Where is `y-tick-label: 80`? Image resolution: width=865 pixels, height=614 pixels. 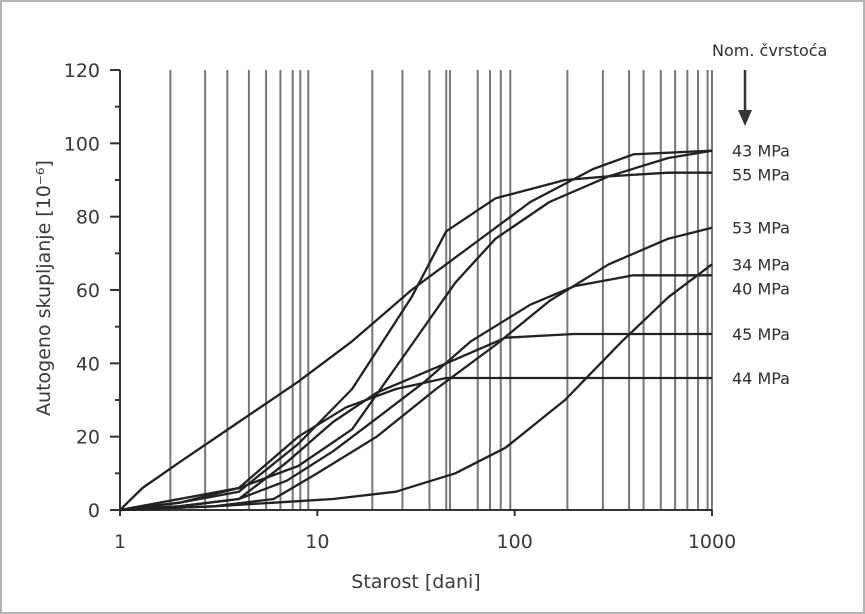
y-tick-label: 80 is located at coordinates (88, 218).